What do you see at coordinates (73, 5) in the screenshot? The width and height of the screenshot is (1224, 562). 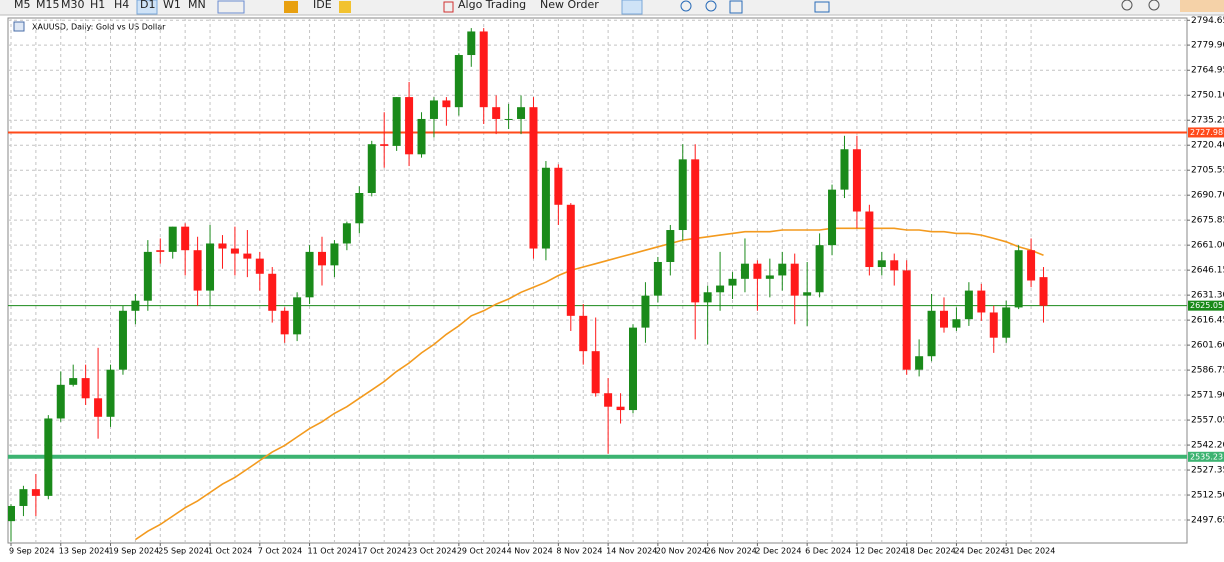 I see `timeframe-button: M30` at bounding box center [73, 5].